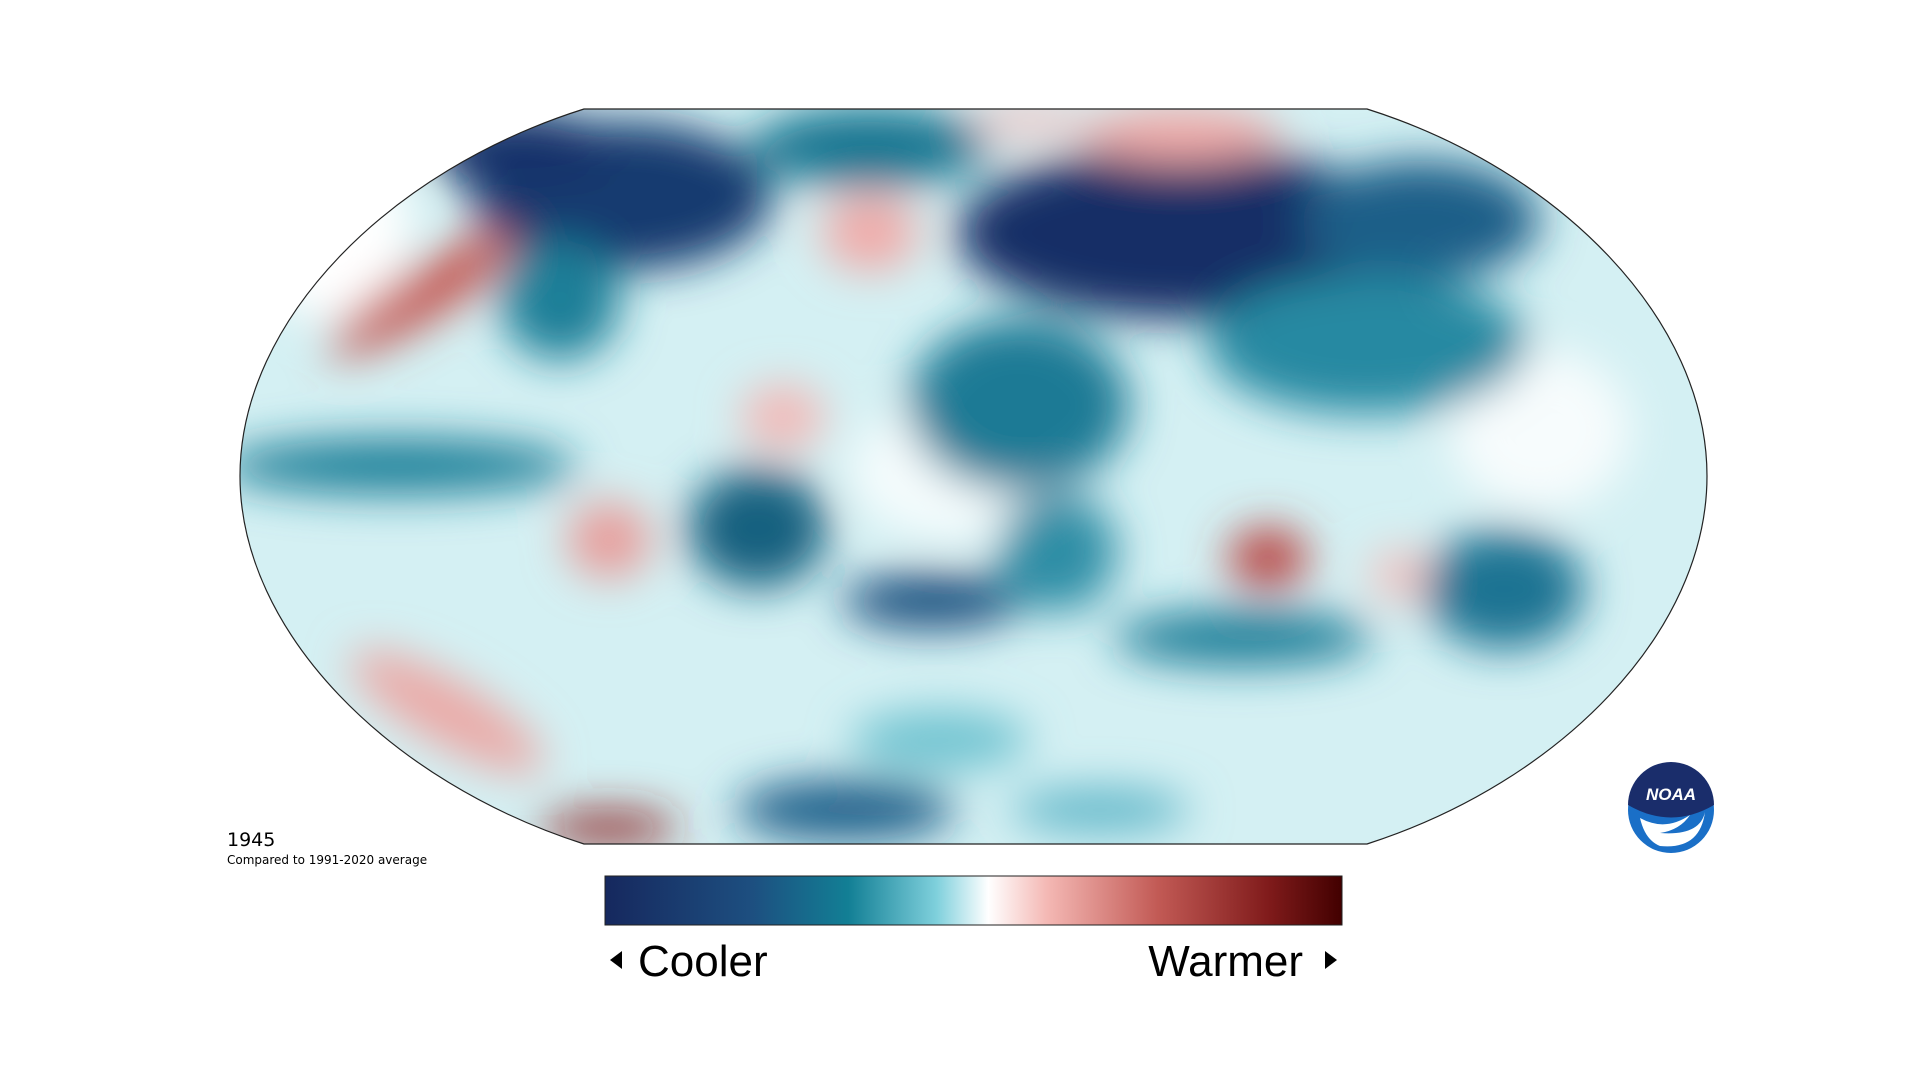 This screenshot has width=1920, height=1080. I want to click on warm-label: Warmer, so click(1225, 961).